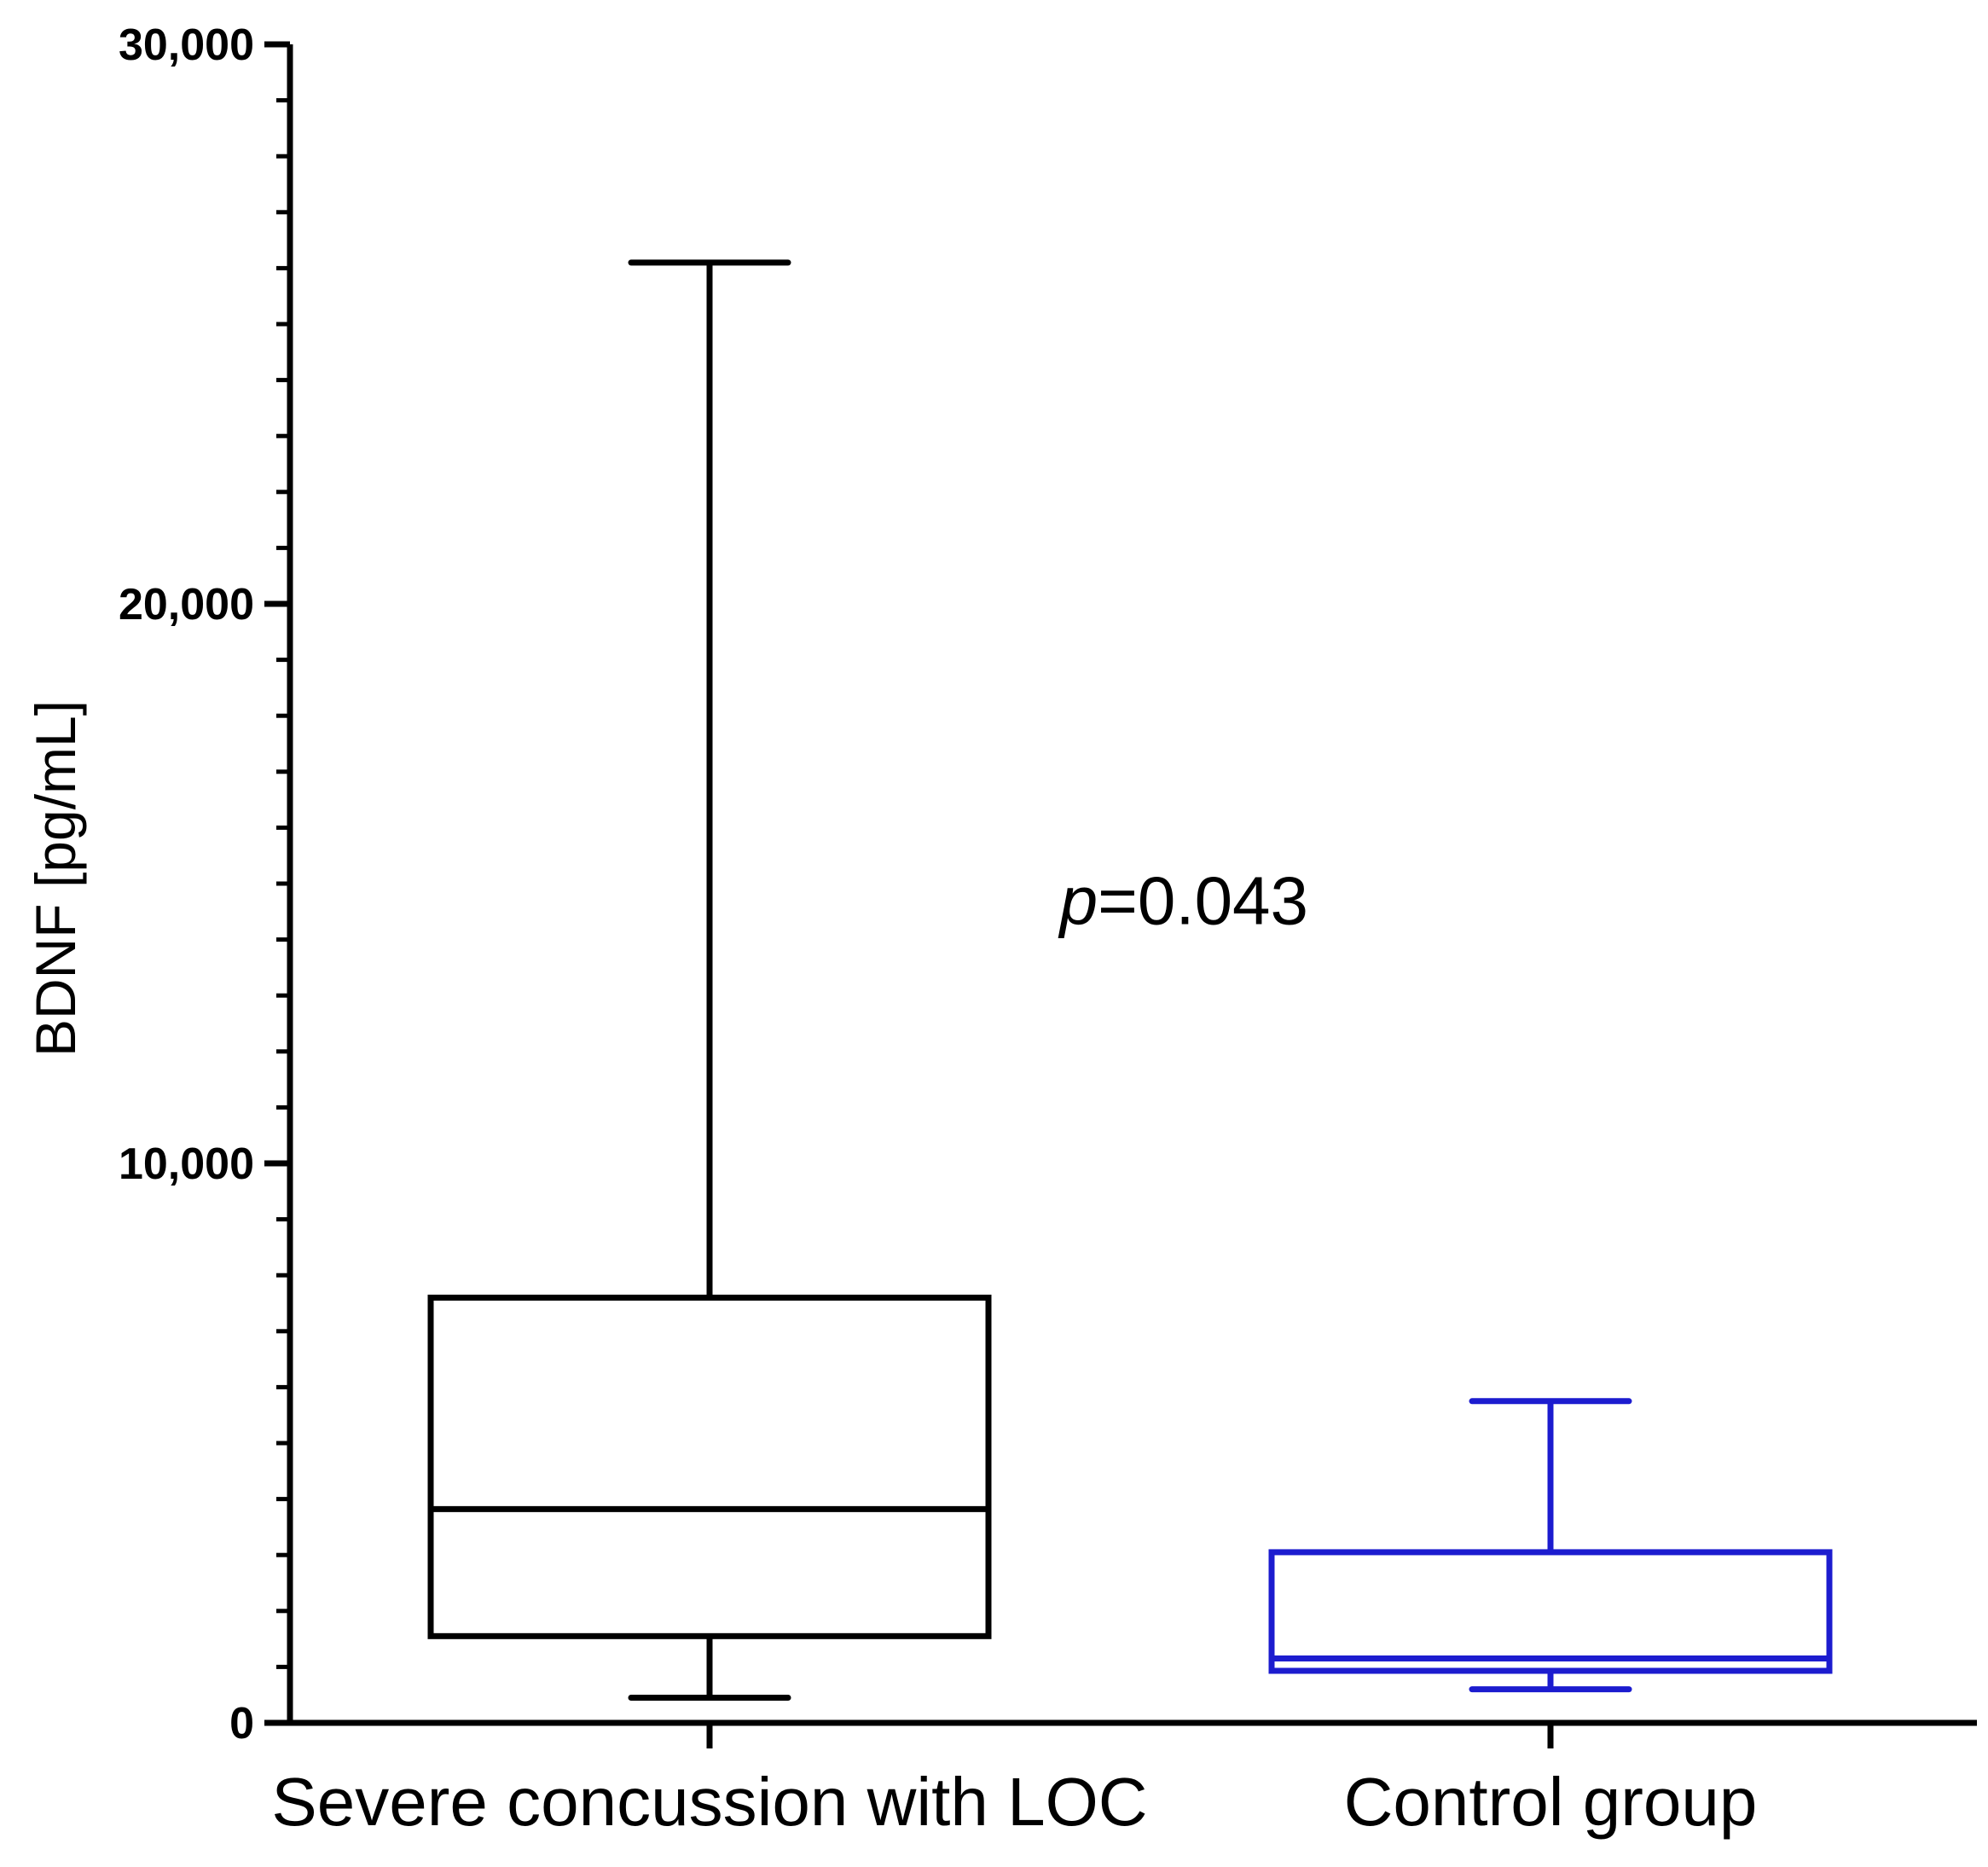 The width and height of the screenshot is (1988, 1867). I want to click on y-axis-title: BDNF [pg/mL], so click(55, 878).